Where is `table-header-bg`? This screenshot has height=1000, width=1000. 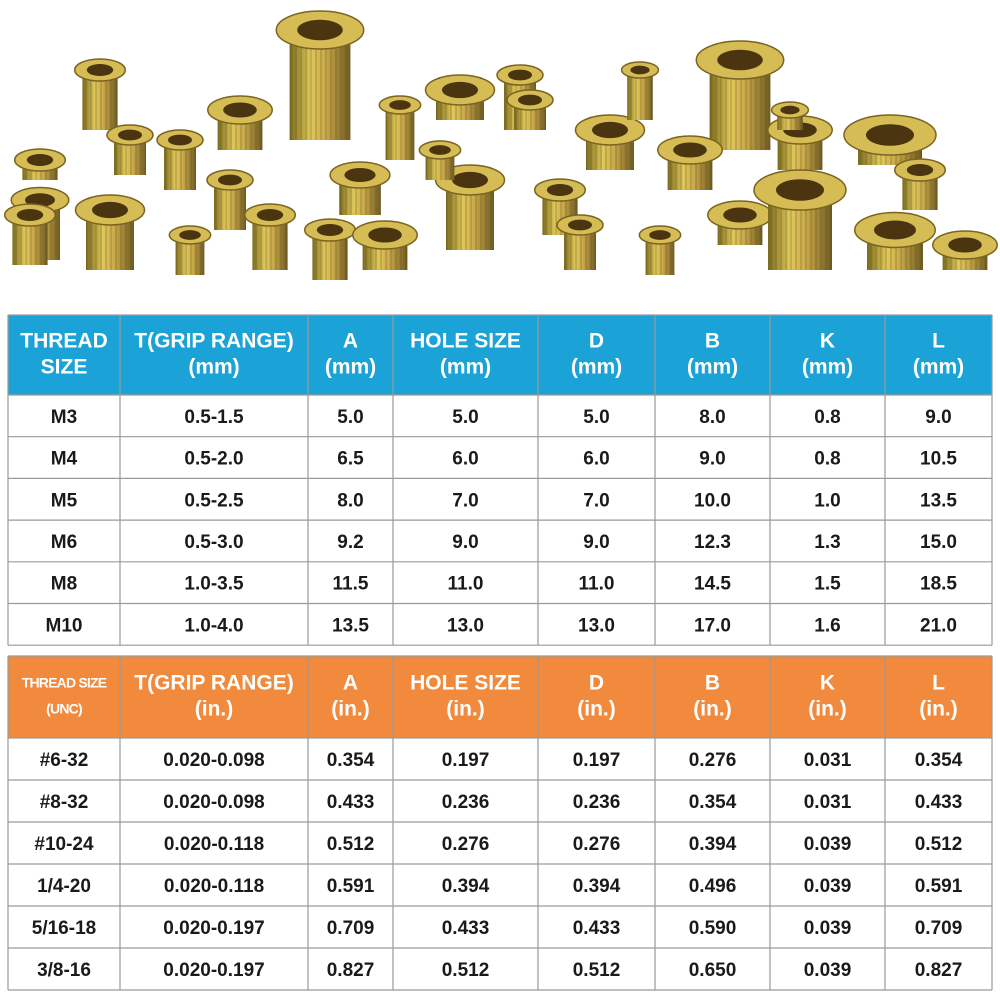
table-header-bg is located at coordinates (500, 355).